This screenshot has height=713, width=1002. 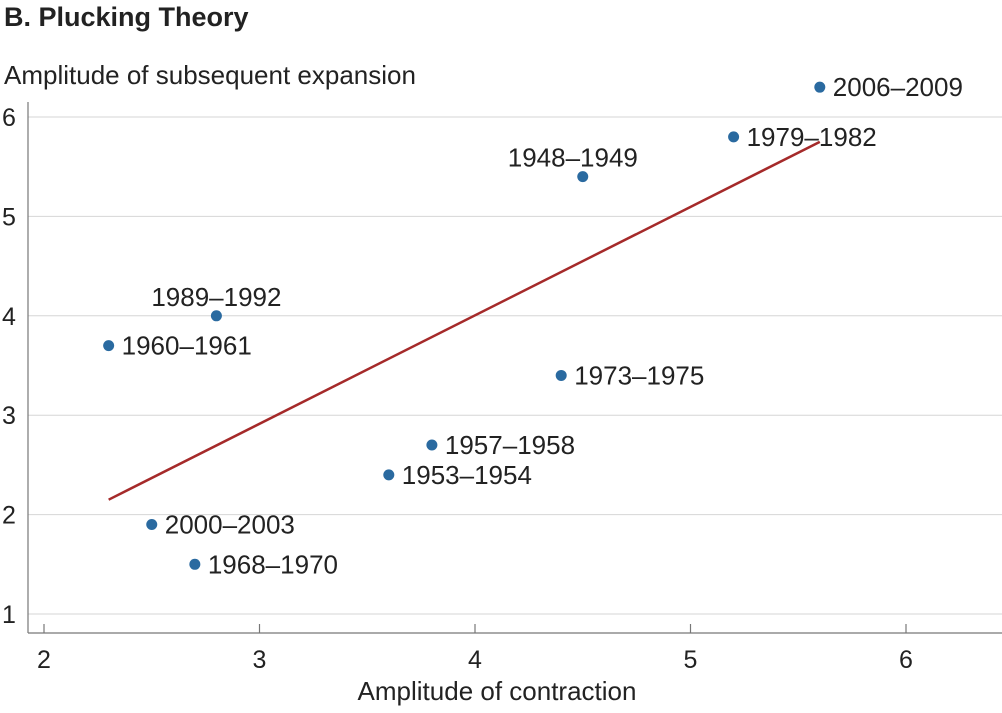 What do you see at coordinates (210, 75) in the screenshot?
I see `y-axis-label: Amplitude of subsequent expansion` at bounding box center [210, 75].